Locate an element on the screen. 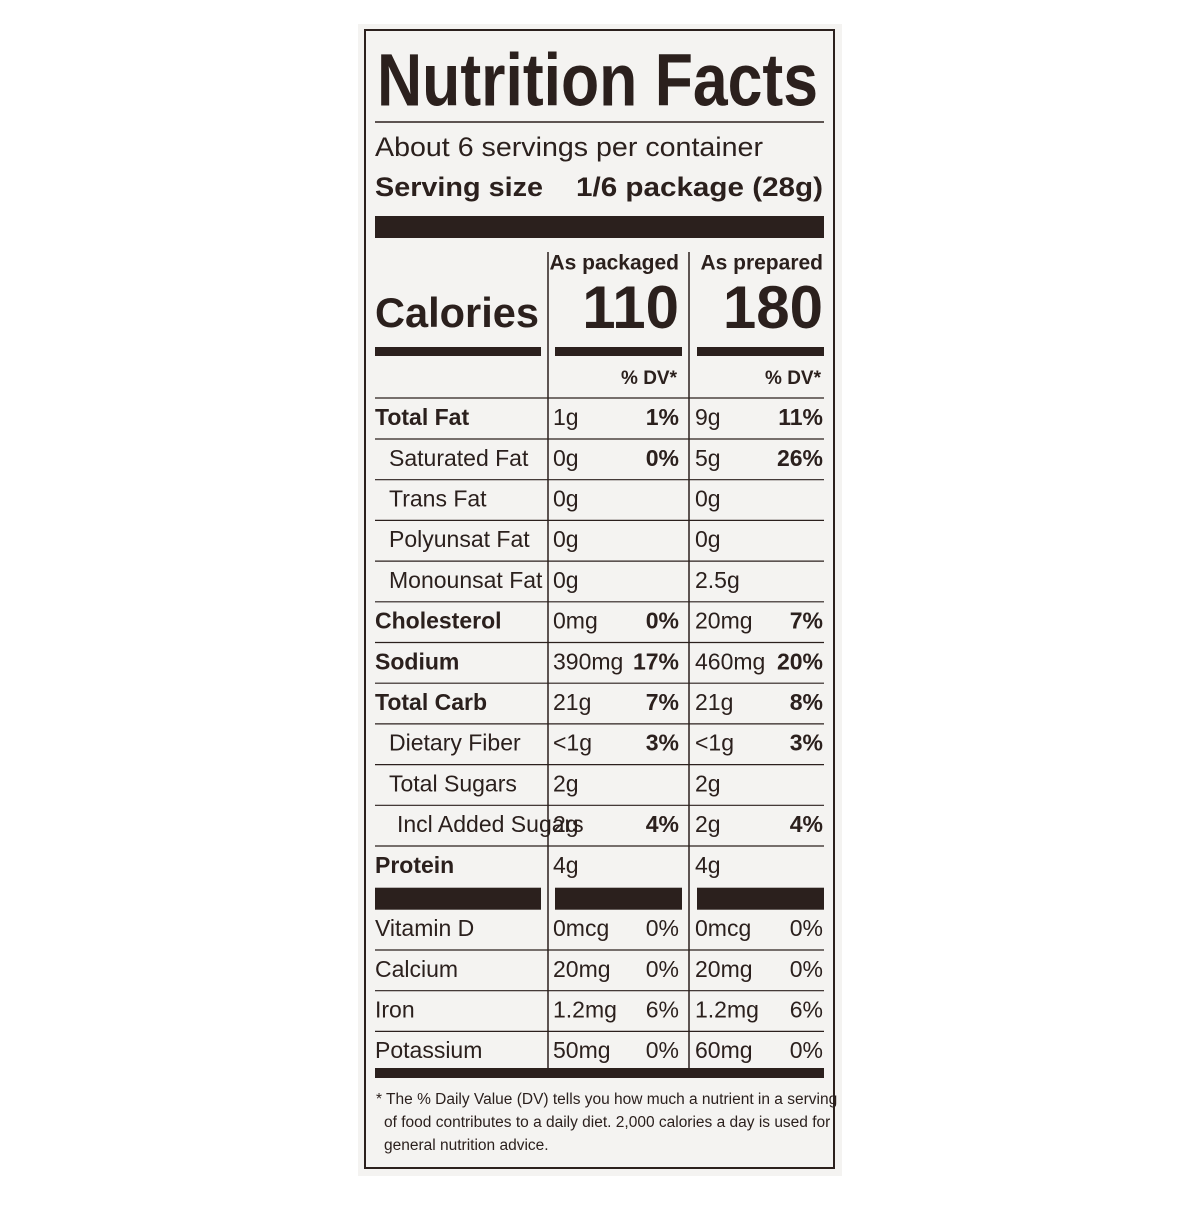 The width and height of the screenshot is (1200, 1205). amount: 50mg is located at coordinates (582, 1050).